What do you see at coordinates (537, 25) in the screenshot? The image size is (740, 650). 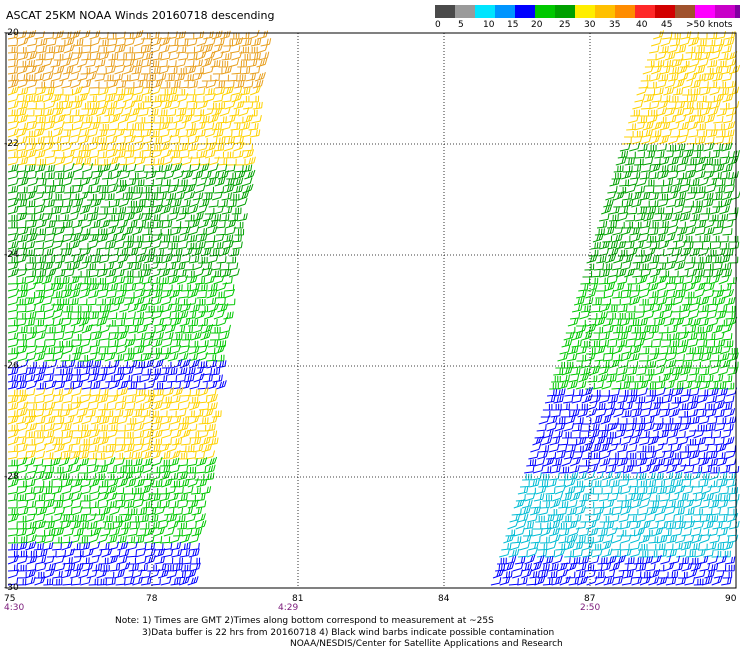 I see `colorbar-label: 20` at bounding box center [537, 25].